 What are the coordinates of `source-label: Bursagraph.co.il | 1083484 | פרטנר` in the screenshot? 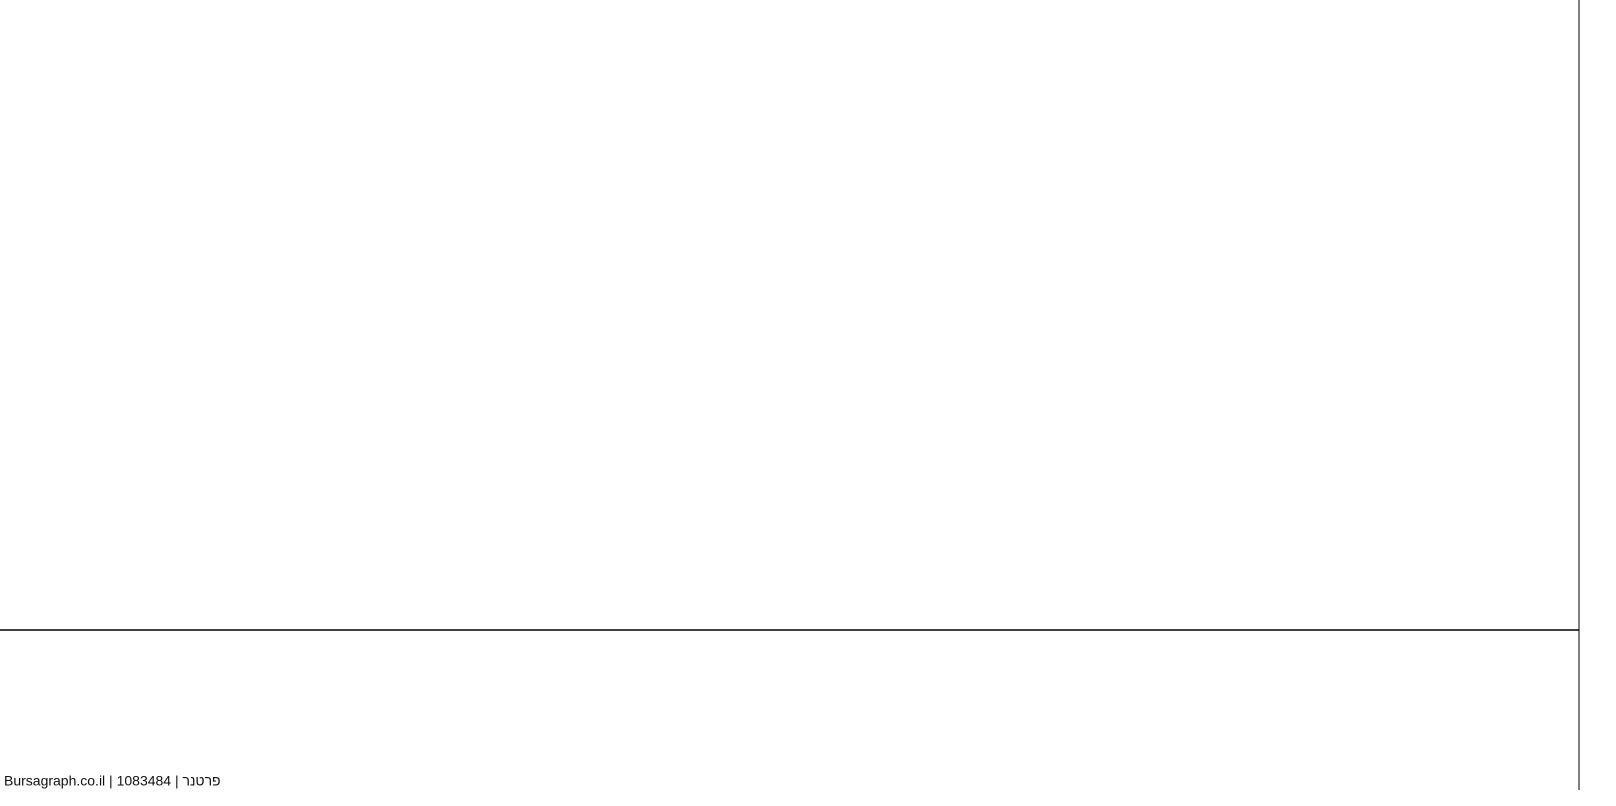 It's located at (112, 781).